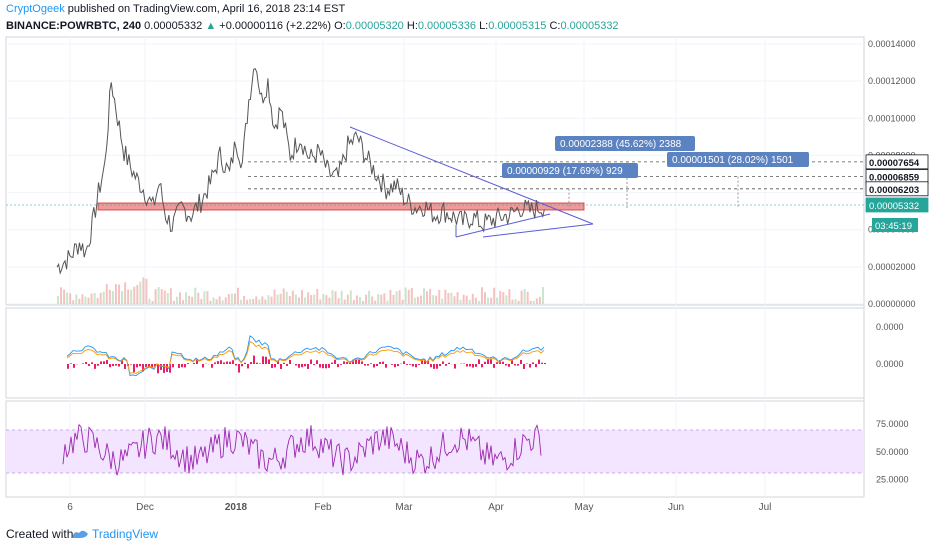 The height and width of the screenshot is (550, 932). Describe the element at coordinates (892, 452) in the screenshot. I see `rsi-tick-label: 50.0000` at that location.